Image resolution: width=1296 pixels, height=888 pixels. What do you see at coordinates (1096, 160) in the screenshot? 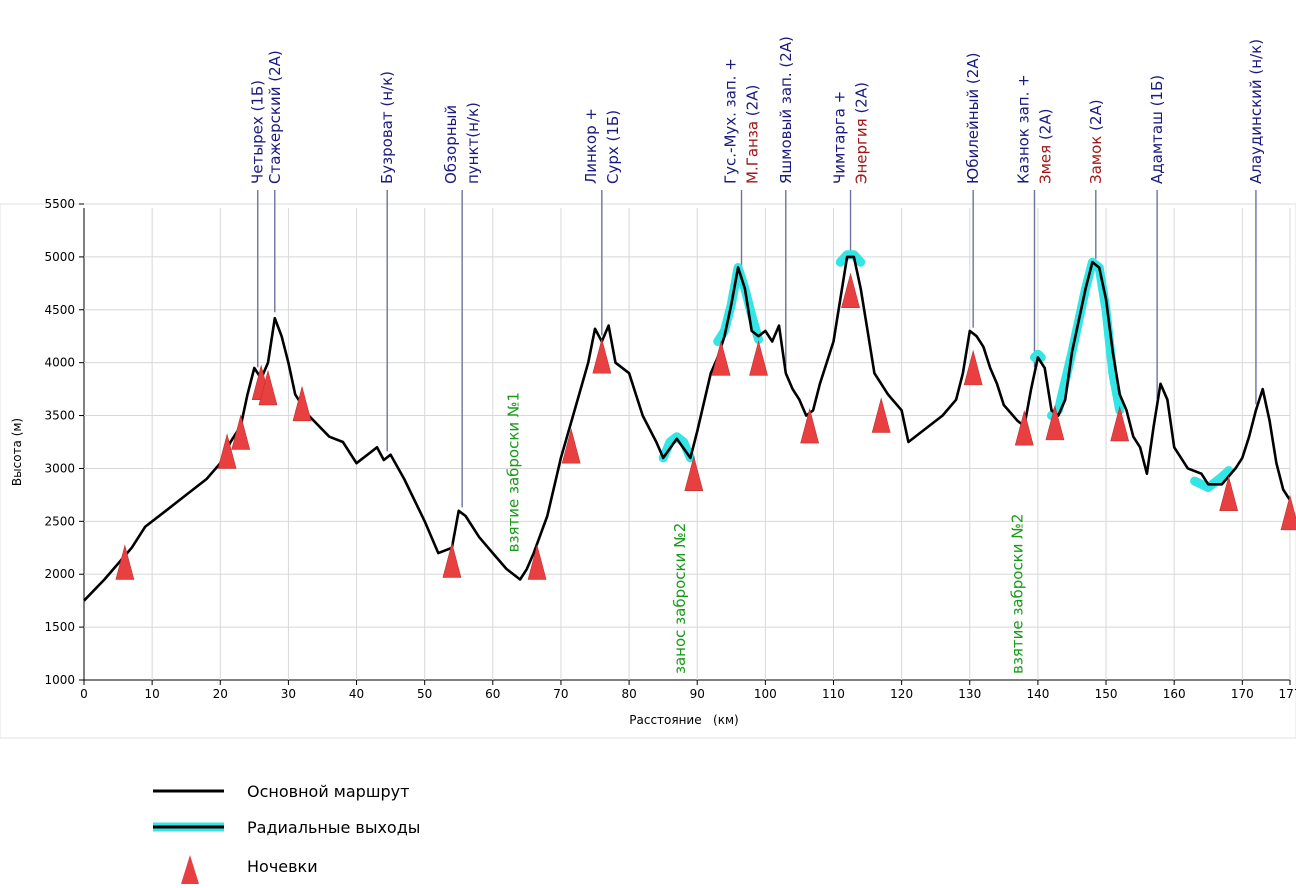
I see `peak-label-part: Замок` at bounding box center [1096, 160].